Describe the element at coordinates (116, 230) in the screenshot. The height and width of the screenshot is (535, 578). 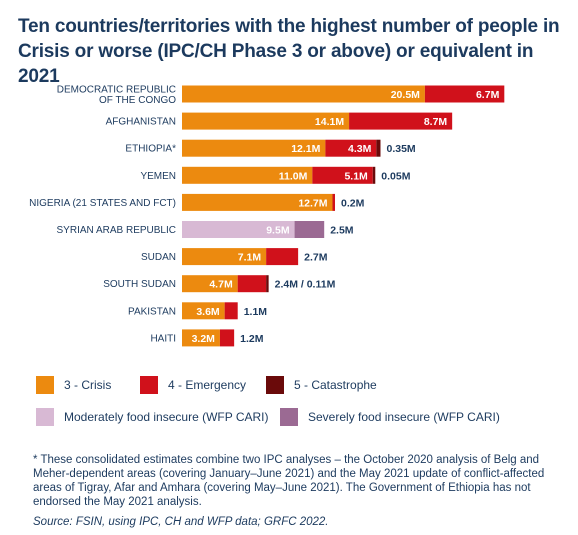
I see `category-label: SYRIAN ARAB REPUBLIC` at that location.